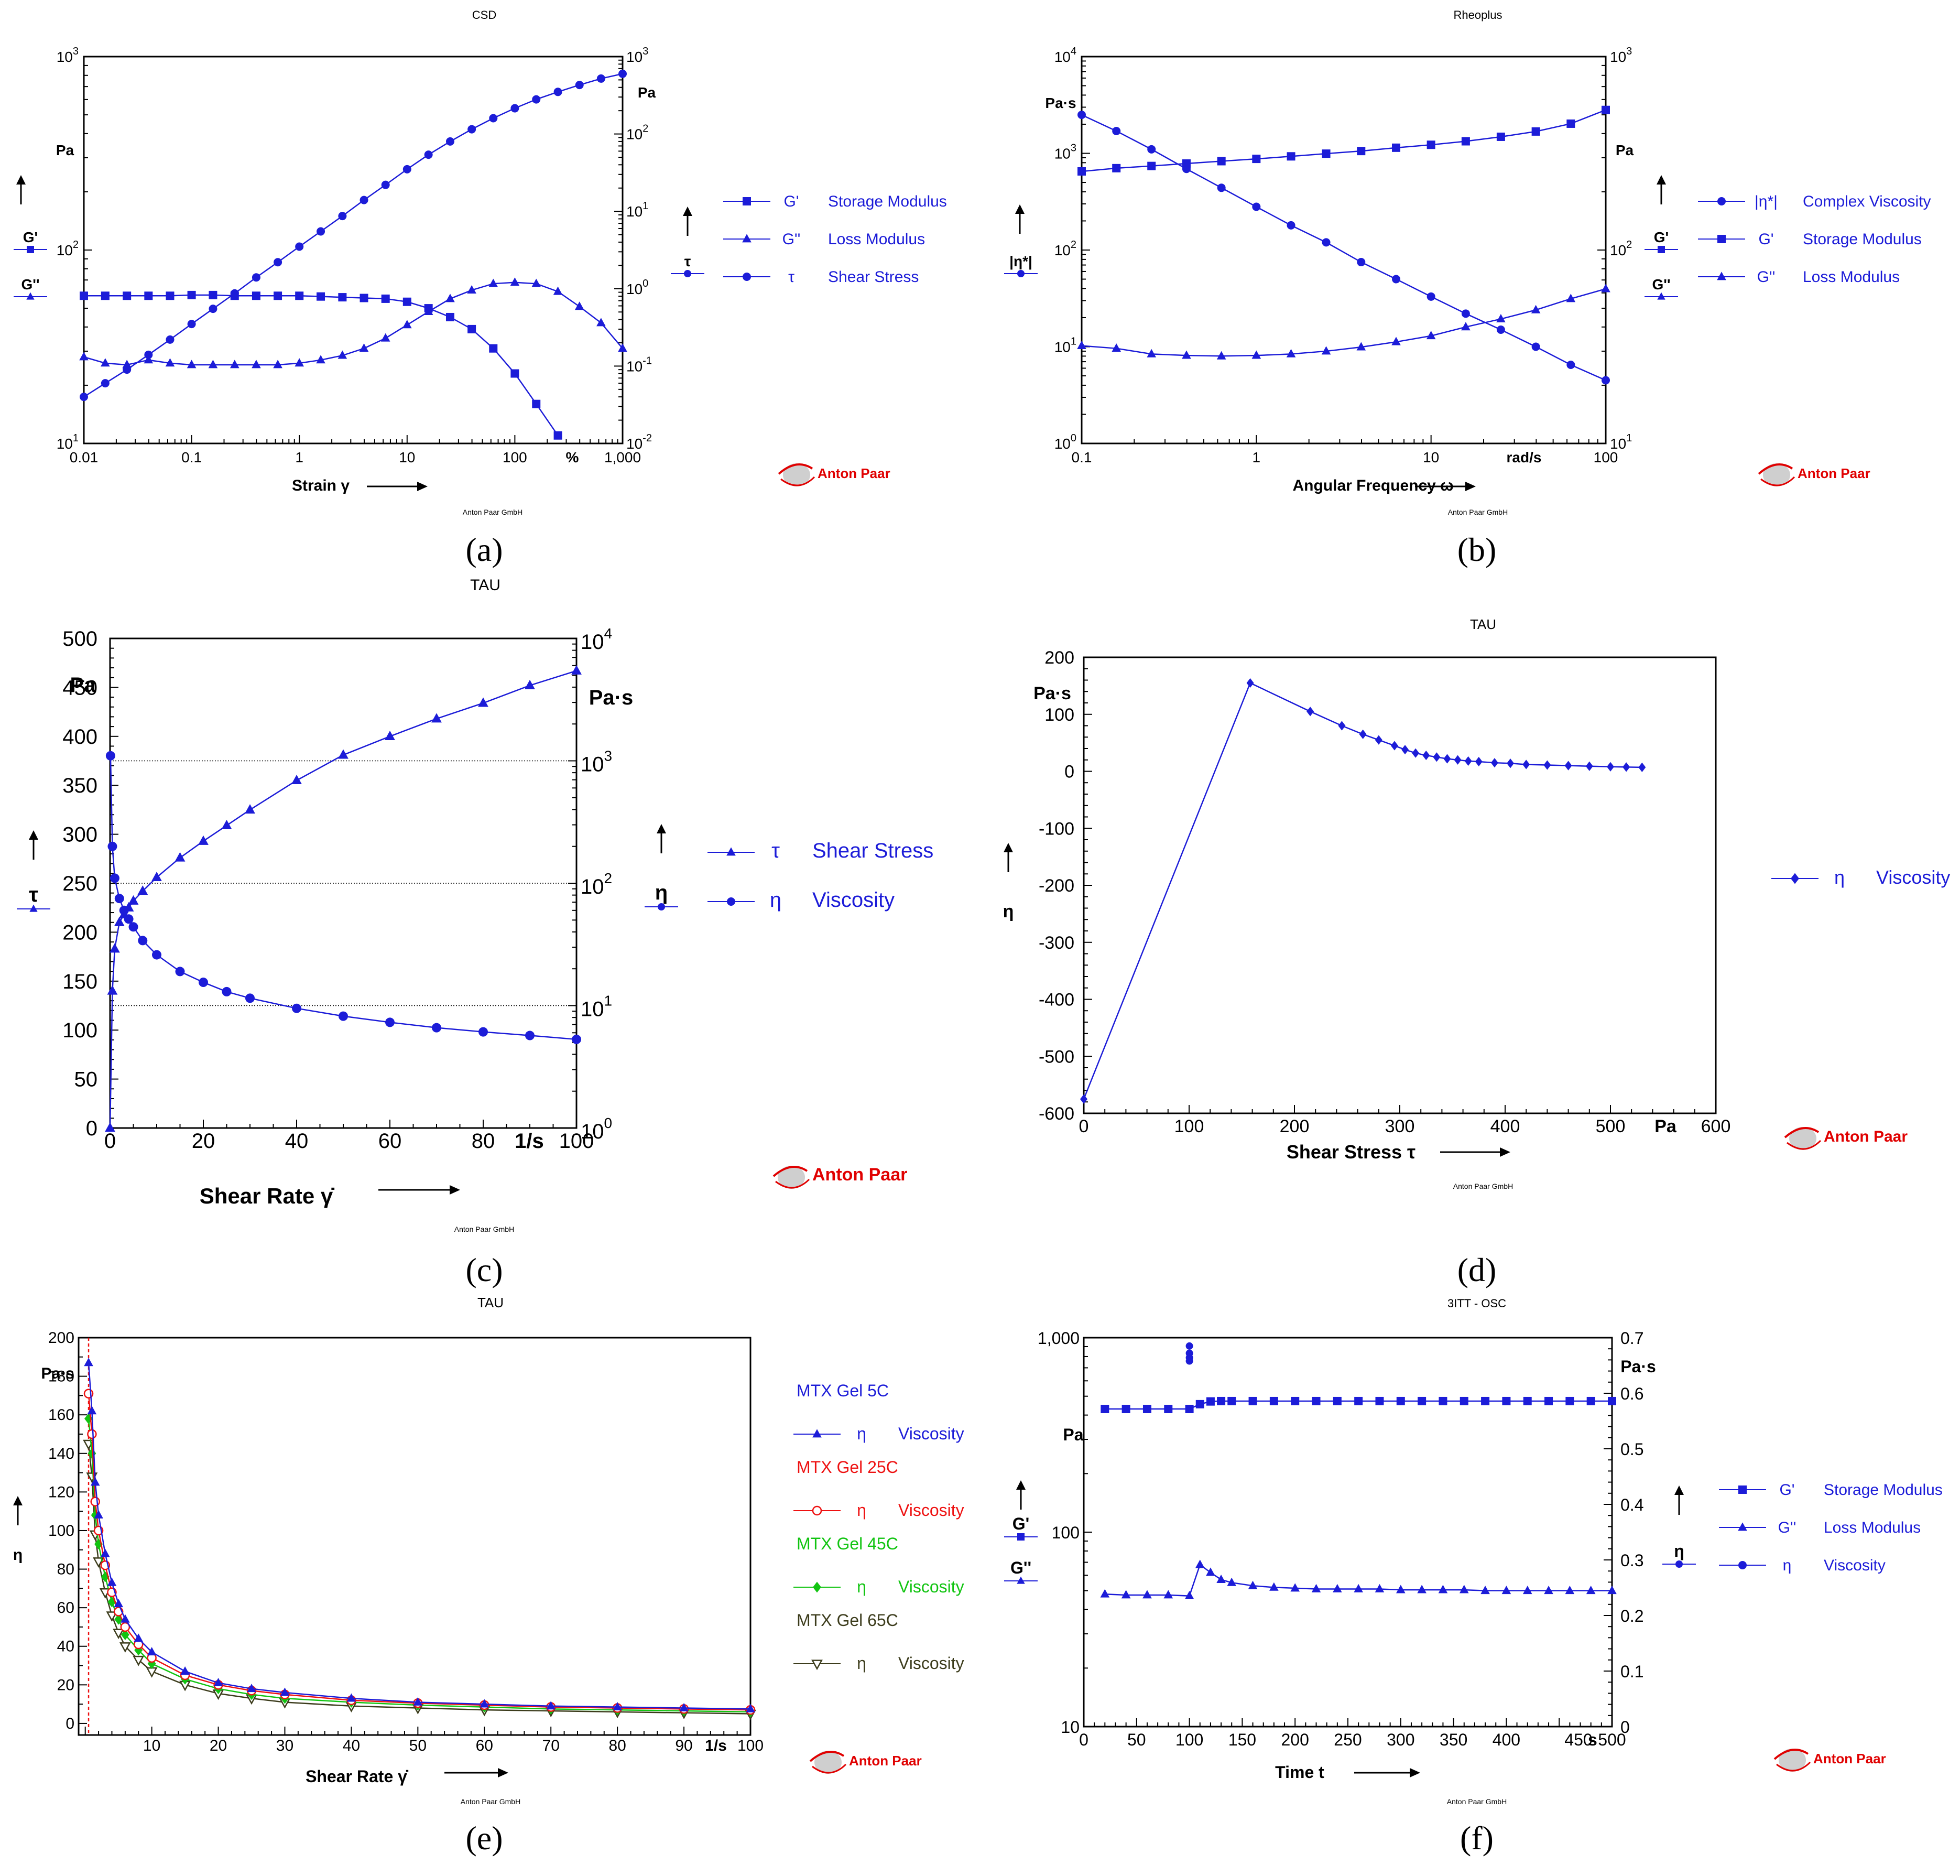  I want to click on legend-label: Viscosity, so click(931, 1510).